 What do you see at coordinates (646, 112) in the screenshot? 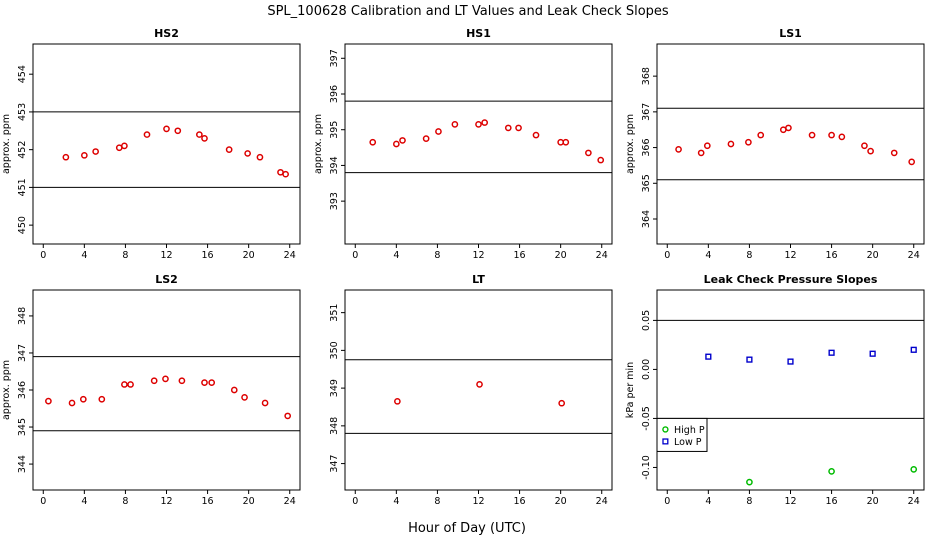
I see `y-tick-label: 367` at bounding box center [646, 112].